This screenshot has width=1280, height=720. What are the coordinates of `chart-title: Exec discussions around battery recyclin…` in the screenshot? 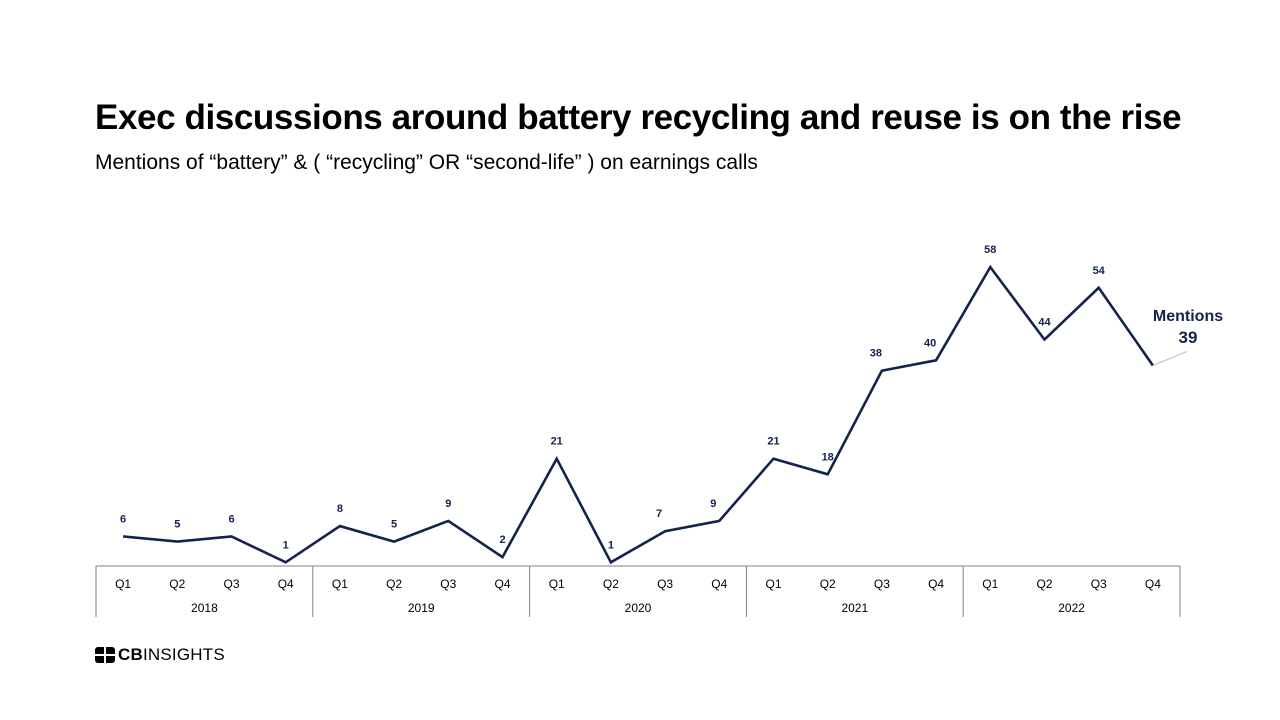 It's located at (638, 117).